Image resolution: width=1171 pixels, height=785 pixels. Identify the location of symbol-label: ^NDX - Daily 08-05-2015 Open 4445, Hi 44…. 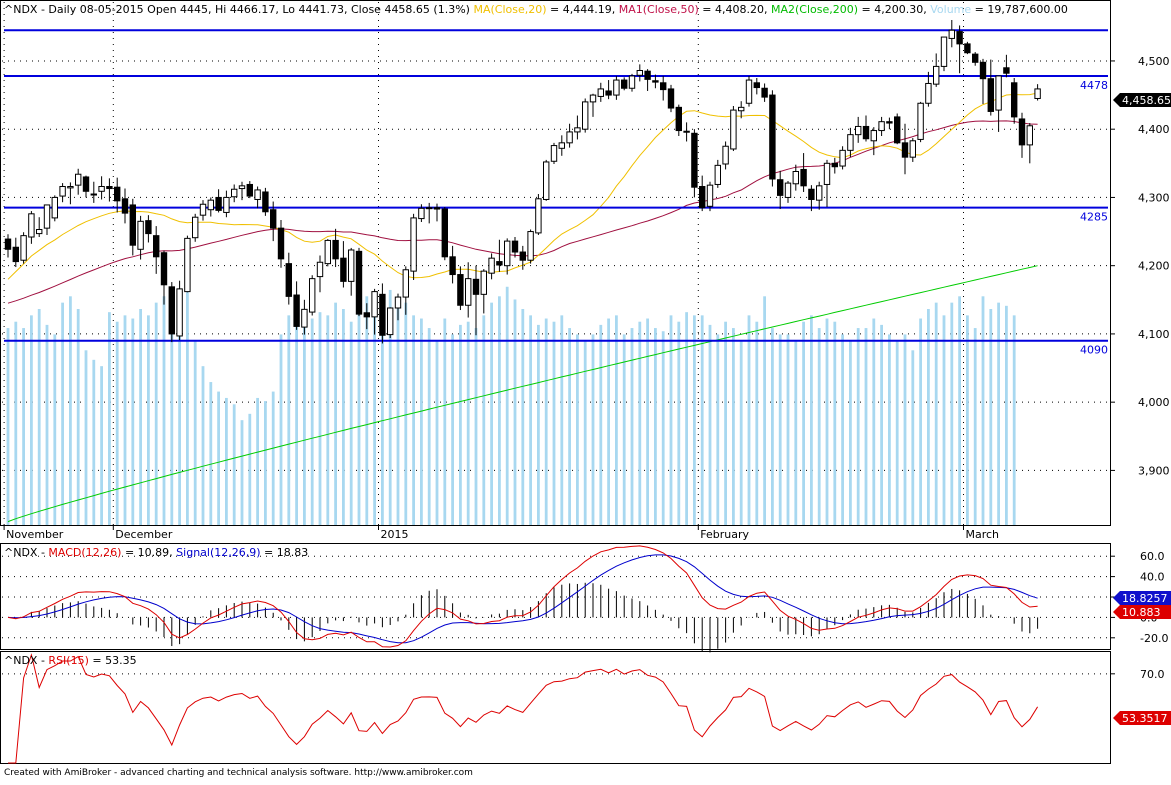
(237, 9).